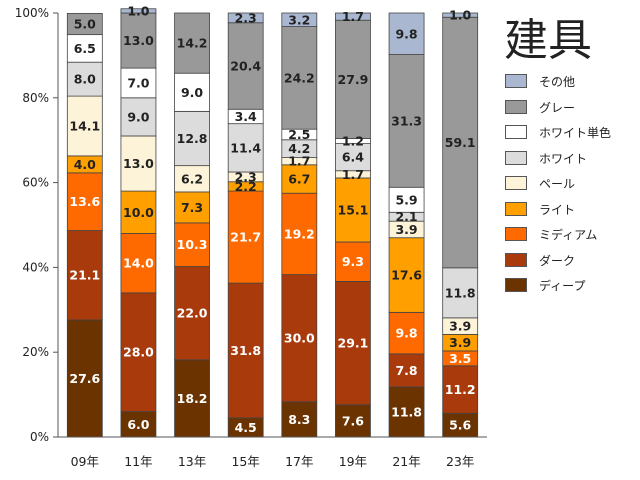  I want to click on x-tick-label: 21年, so click(406, 461).